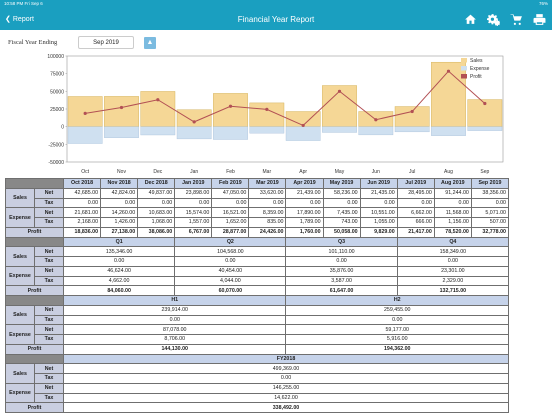  Describe the element at coordinates (267, 183) in the screenshot. I see `month-header: Mar 2019` at that location.